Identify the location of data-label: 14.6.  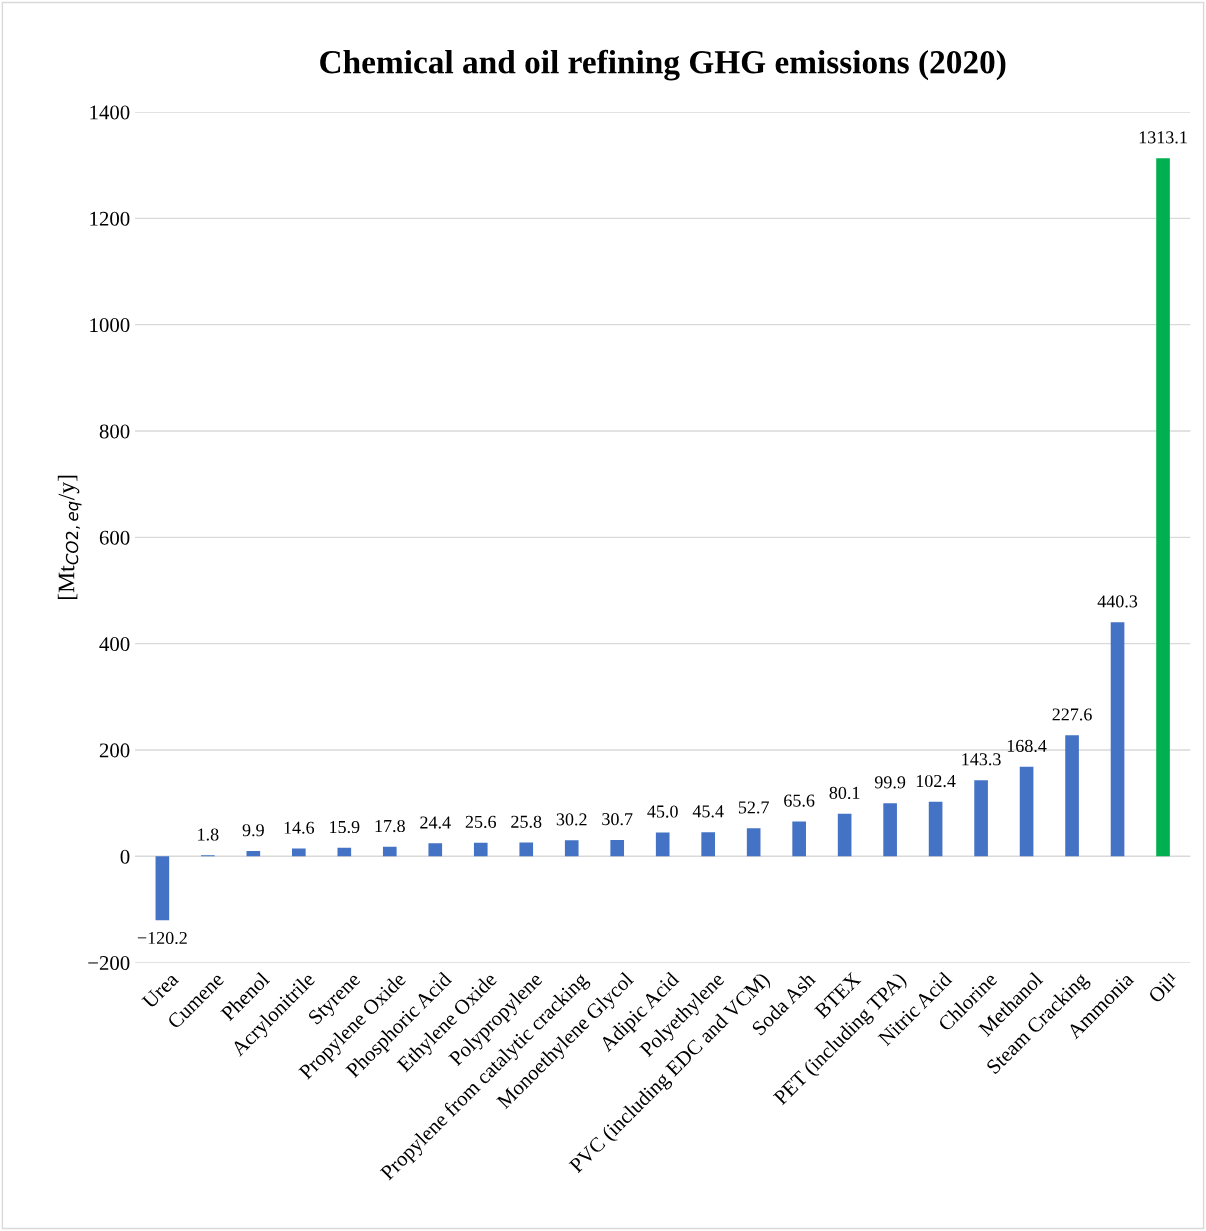
(299, 827).